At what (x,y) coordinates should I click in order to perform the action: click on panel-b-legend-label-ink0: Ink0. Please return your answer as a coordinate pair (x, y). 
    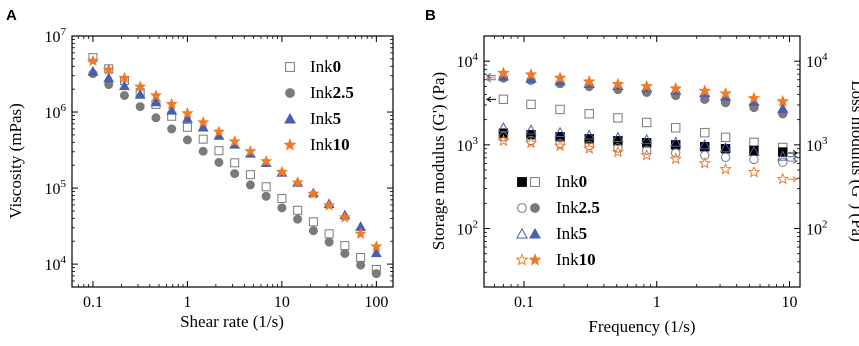
    Looking at the image, I should click on (571, 181).